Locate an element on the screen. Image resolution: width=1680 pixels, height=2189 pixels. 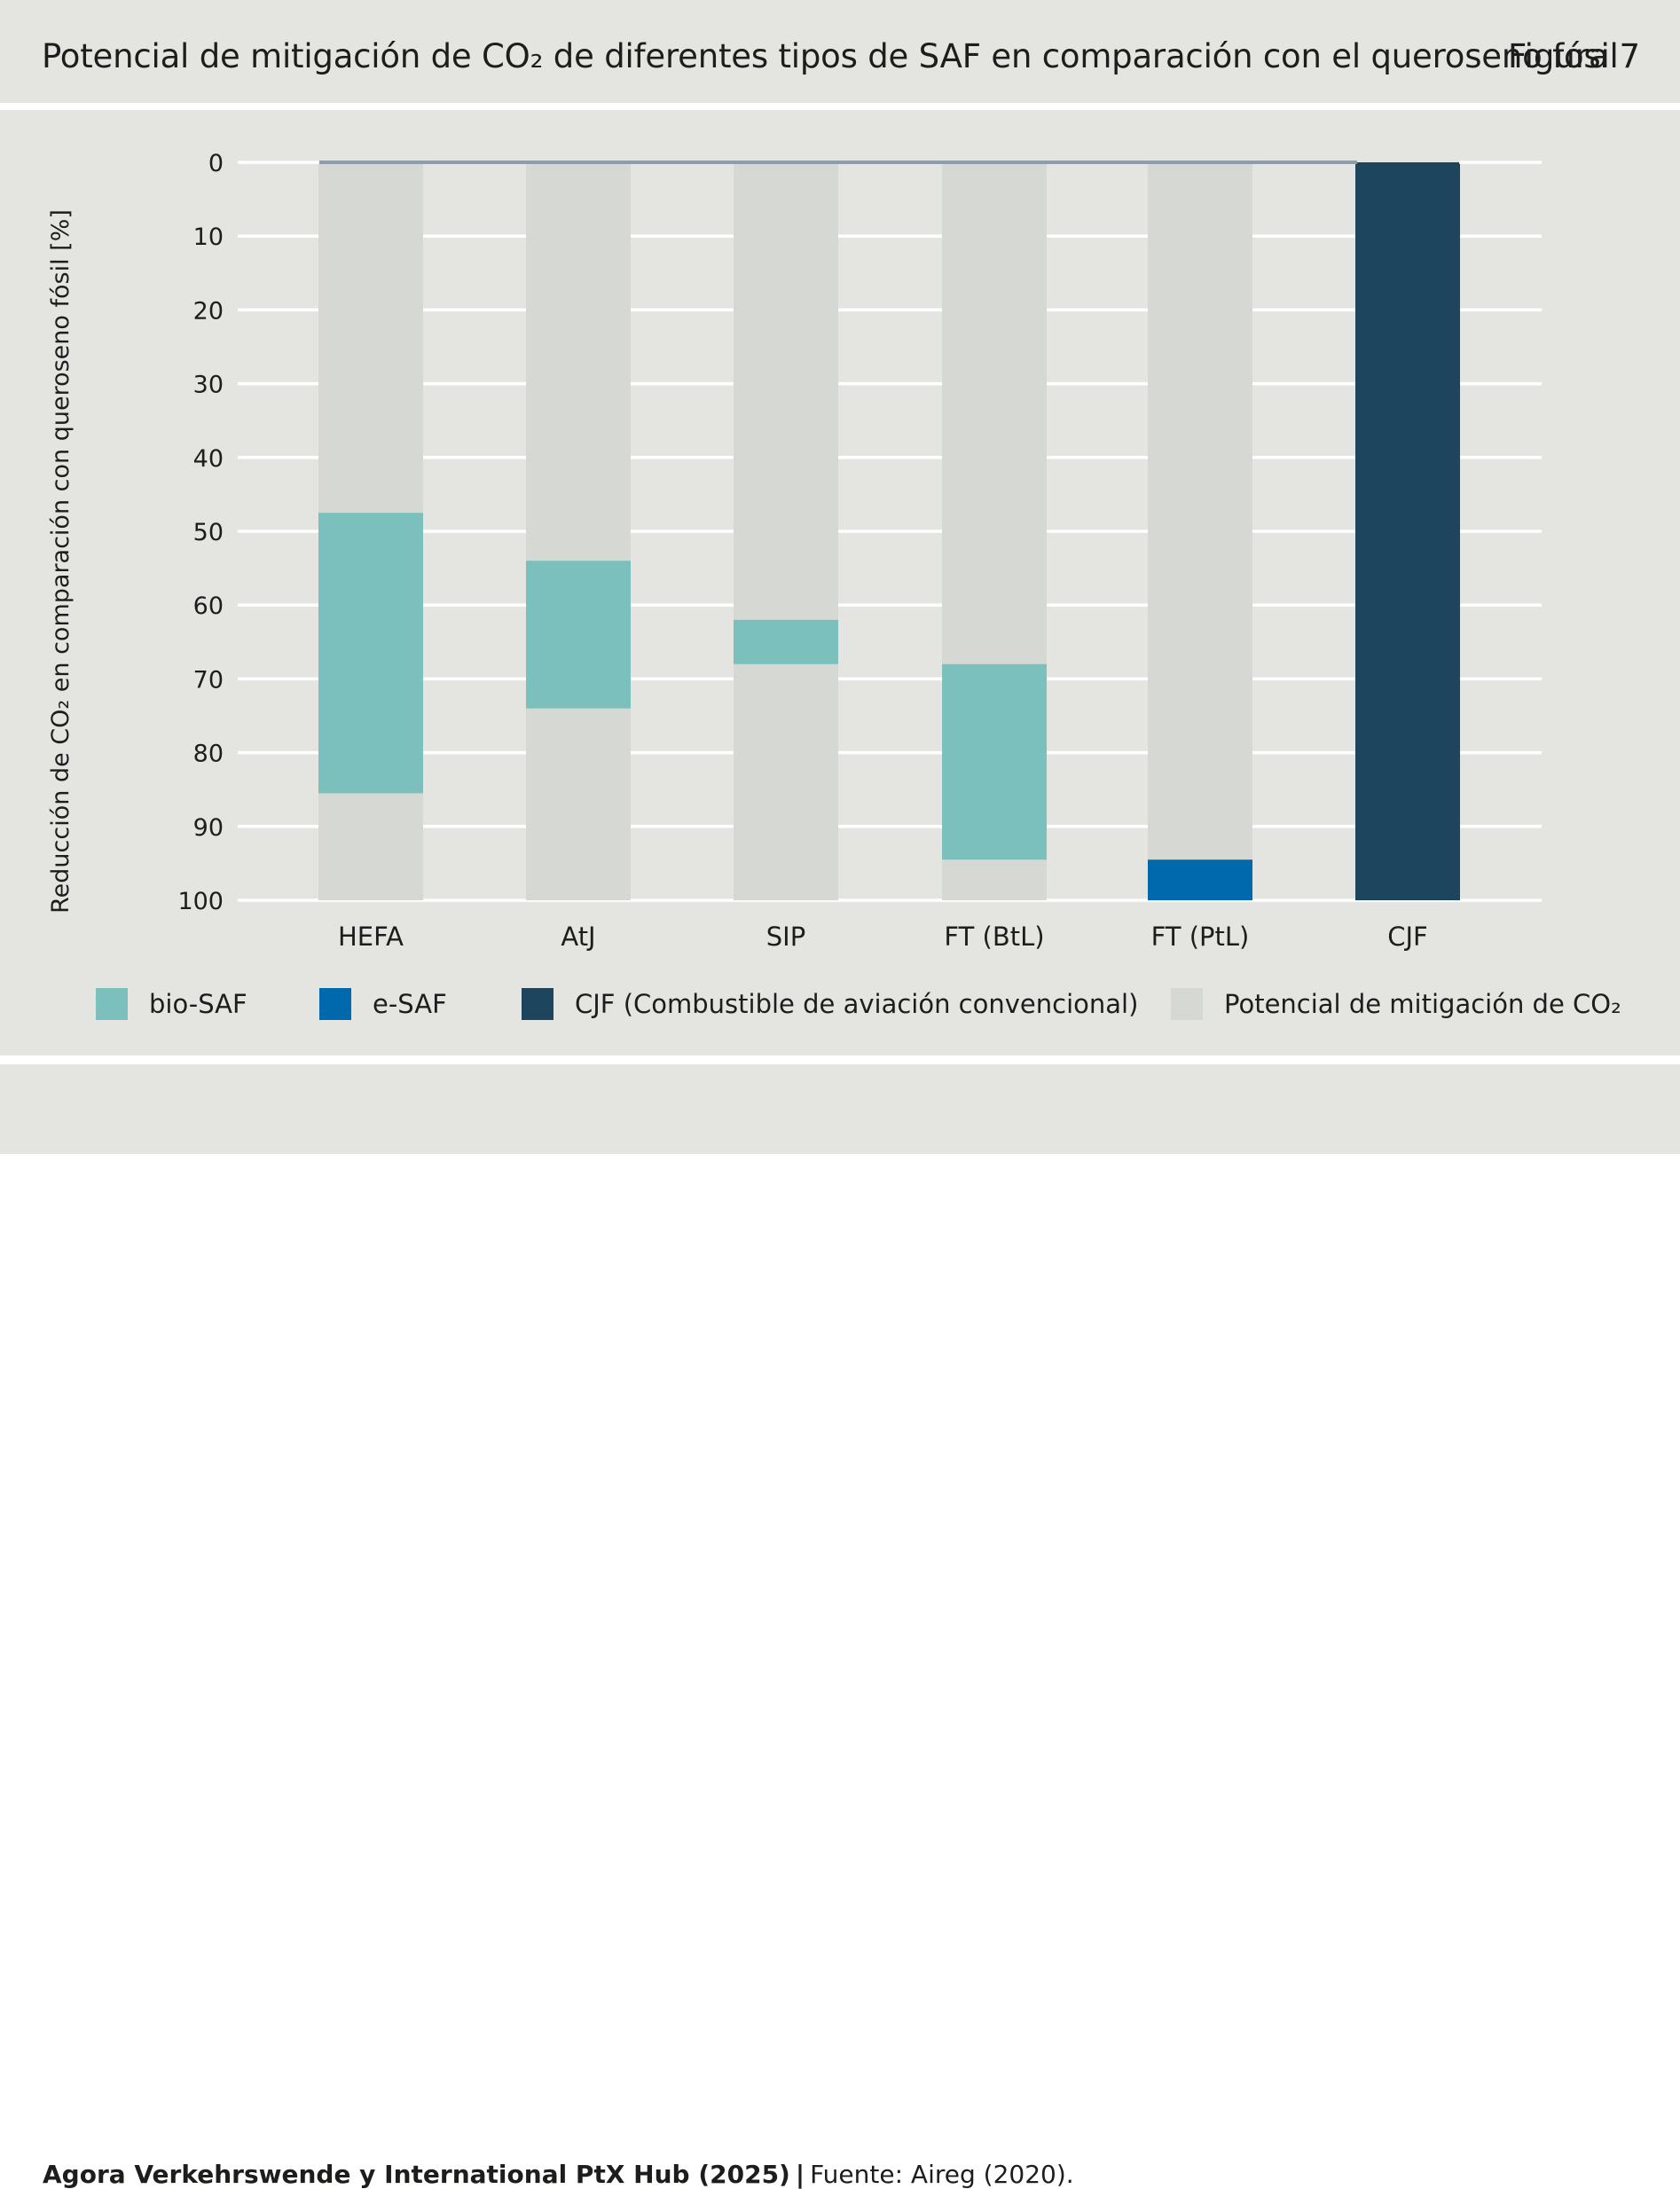
legend-item-mitigation-potential: Potencial de mitigación de CO₂ is located at coordinates (1396, 1004).